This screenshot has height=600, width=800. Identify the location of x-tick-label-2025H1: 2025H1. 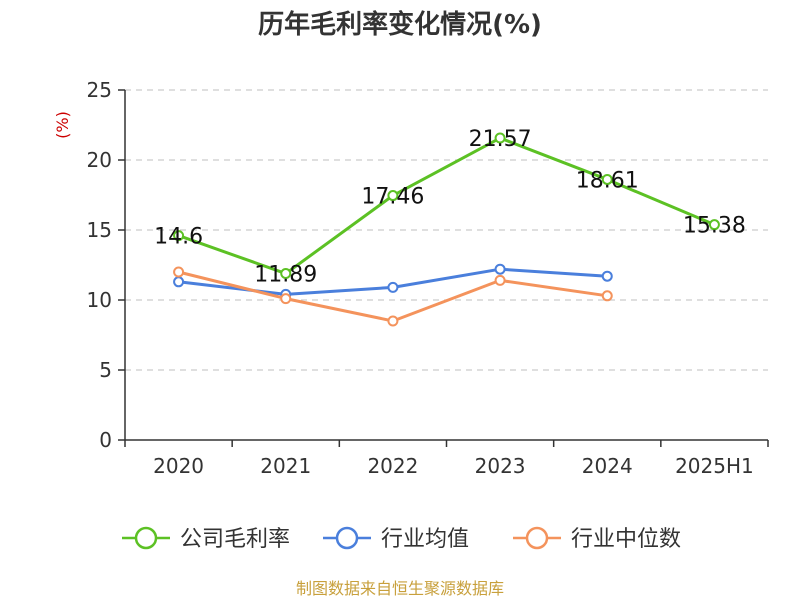
(714, 466).